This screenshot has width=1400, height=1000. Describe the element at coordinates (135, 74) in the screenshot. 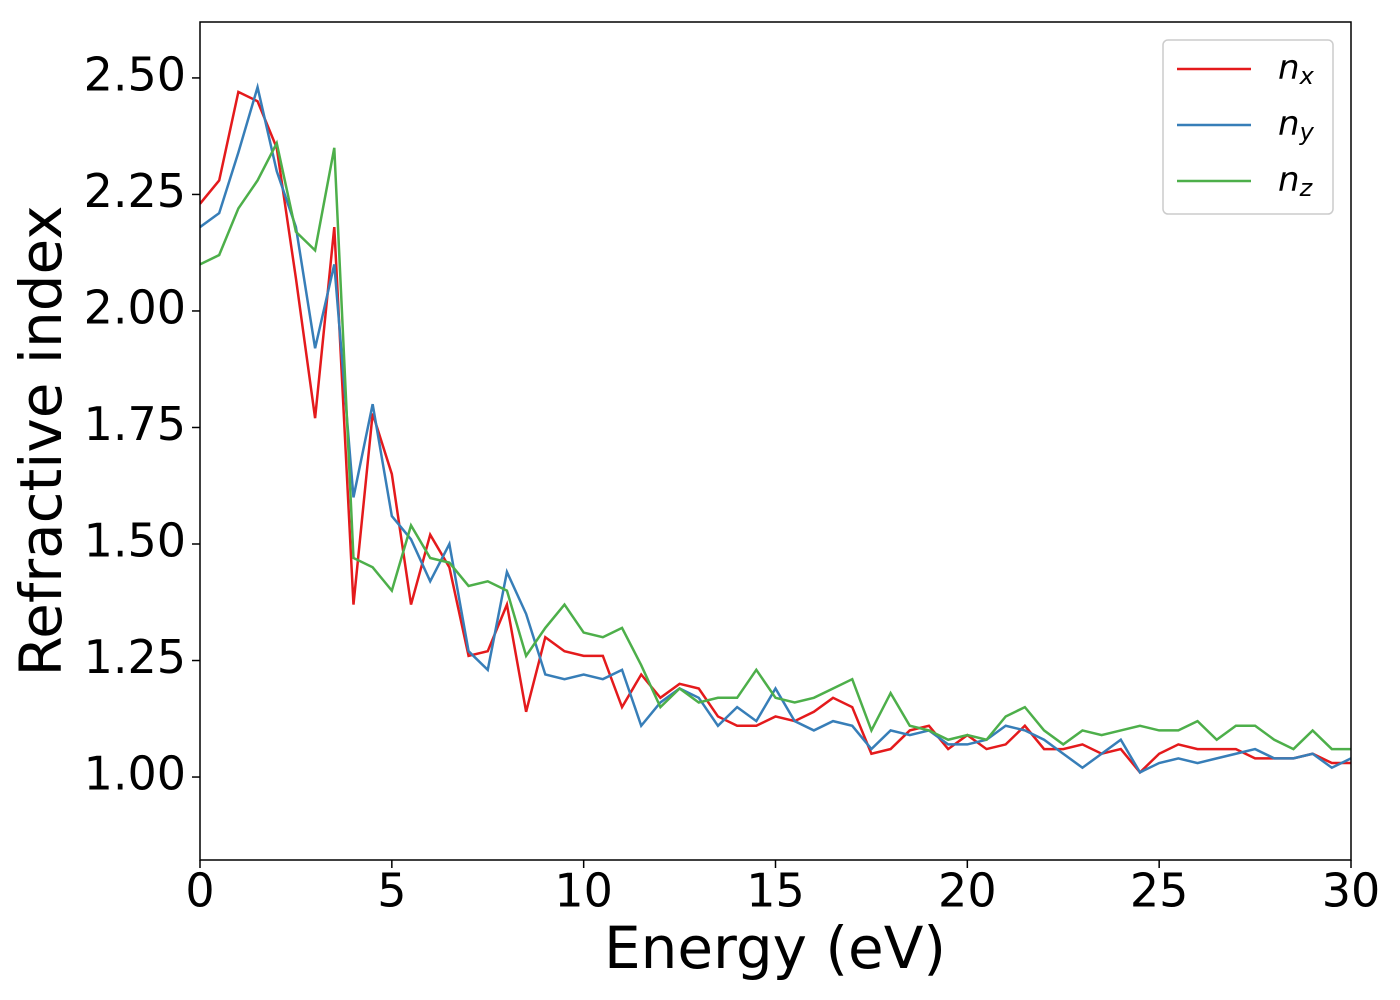

I see `y-tick-label: 2.50` at that location.